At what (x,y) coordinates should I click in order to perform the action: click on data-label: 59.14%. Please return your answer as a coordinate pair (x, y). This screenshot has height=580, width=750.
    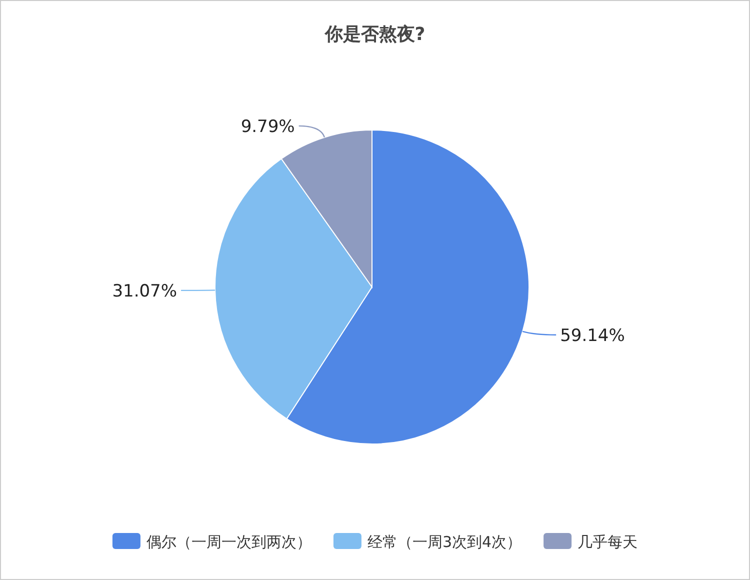
    Looking at the image, I should click on (592, 336).